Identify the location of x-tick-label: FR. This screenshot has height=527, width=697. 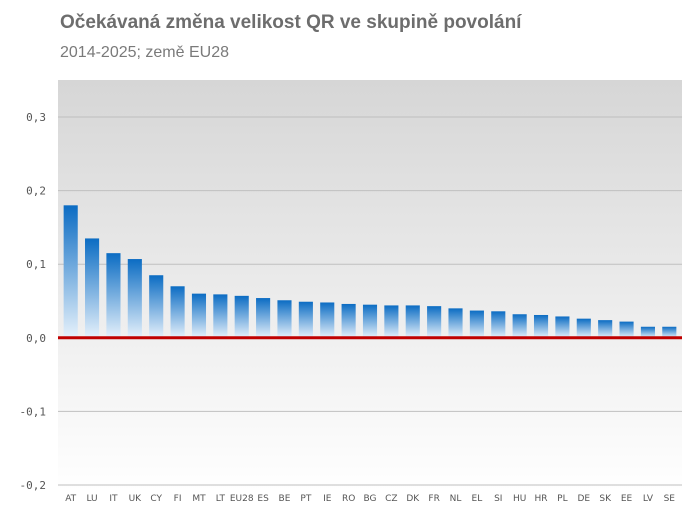
(433, 499).